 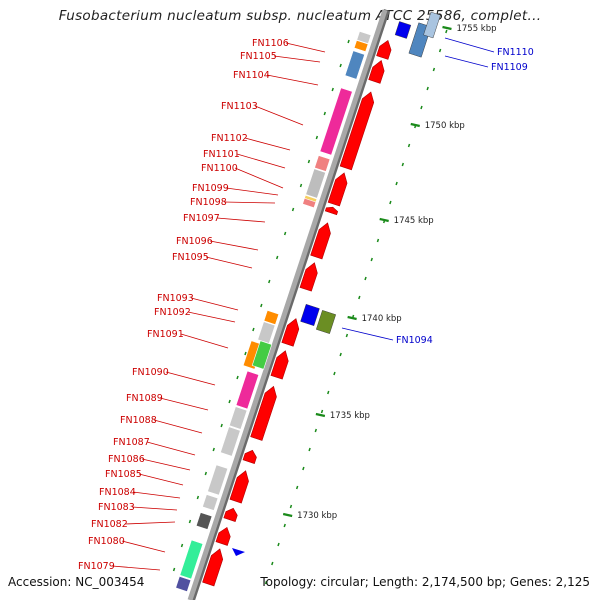 I want to click on gene-label-fn1084: FN1084, so click(x=117, y=492).